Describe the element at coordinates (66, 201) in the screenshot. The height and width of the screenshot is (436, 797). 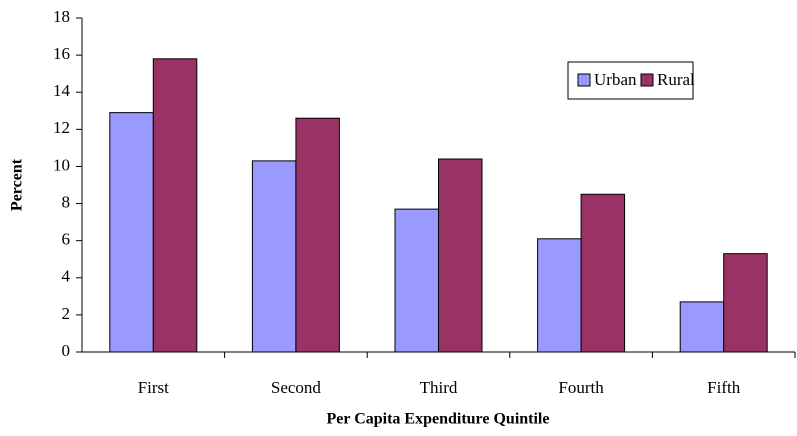
I see `y-tick-label: 8` at that location.